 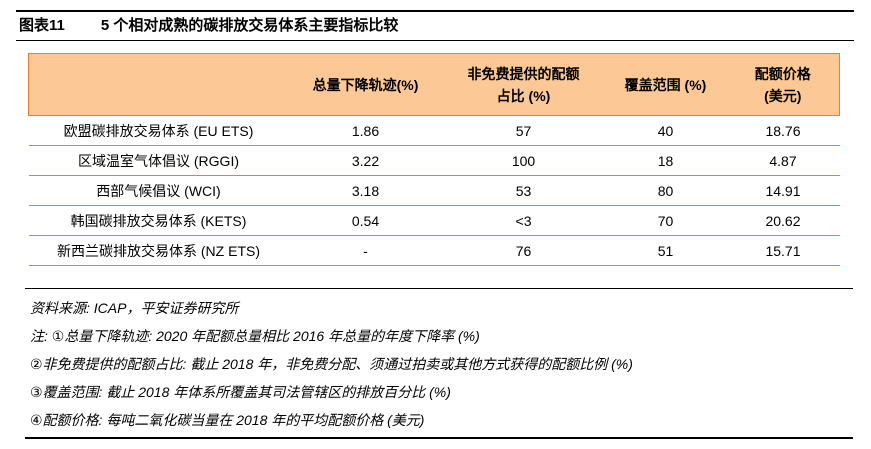 What do you see at coordinates (365, 250) in the screenshot?
I see `cap-trajectory-cell: -` at bounding box center [365, 250].